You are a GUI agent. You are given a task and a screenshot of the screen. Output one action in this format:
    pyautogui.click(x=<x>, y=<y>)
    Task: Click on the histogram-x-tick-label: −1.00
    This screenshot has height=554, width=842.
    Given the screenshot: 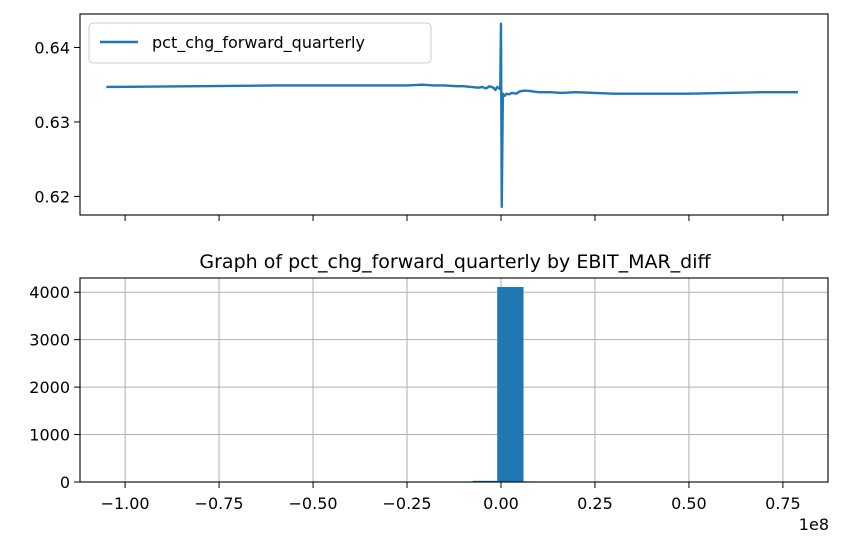 What is the action you would take?
    pyautogui.click(x=125, y=503)
    